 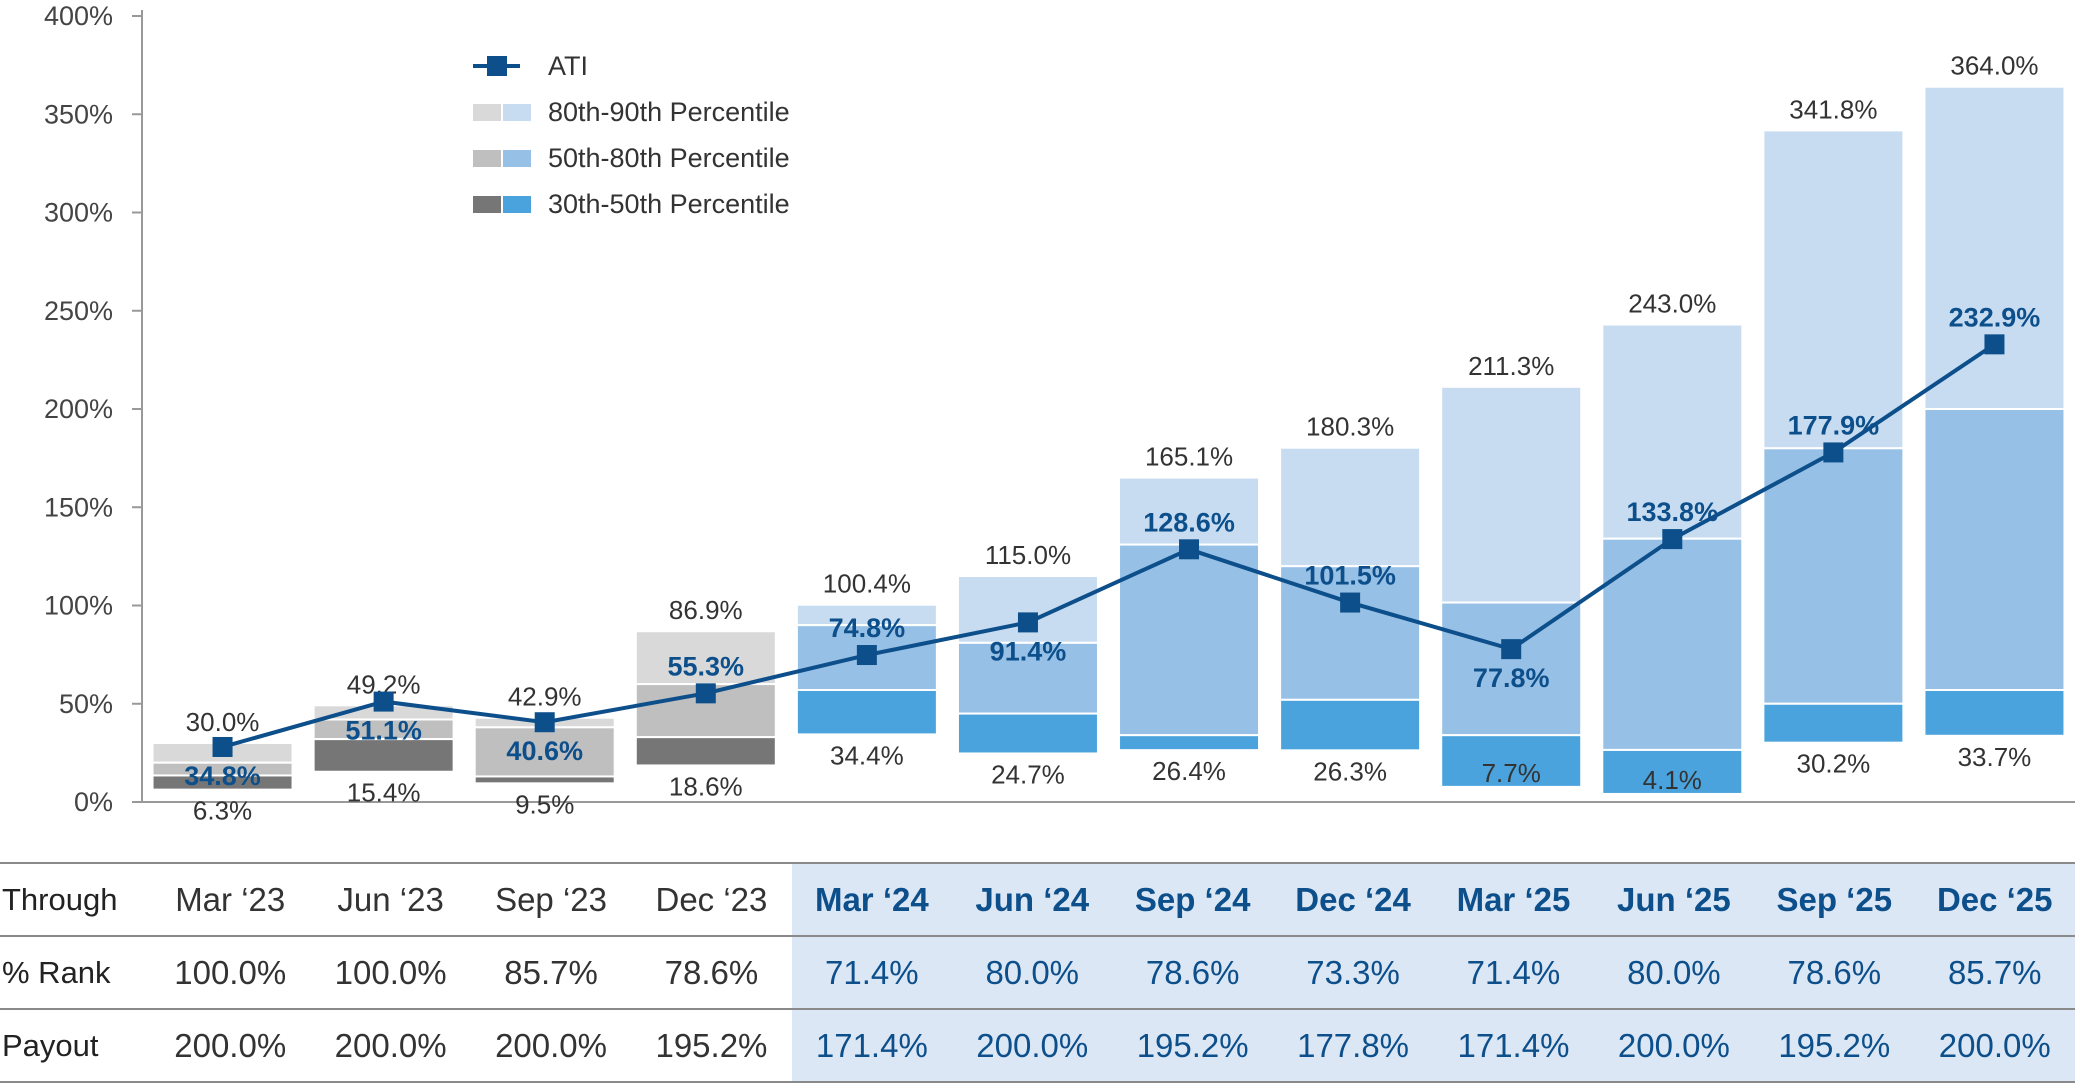 What do you see at coordinates (78, 606) in the screenshot?
I see `y-tick-label: 100%` at bounding box center [78, 606].